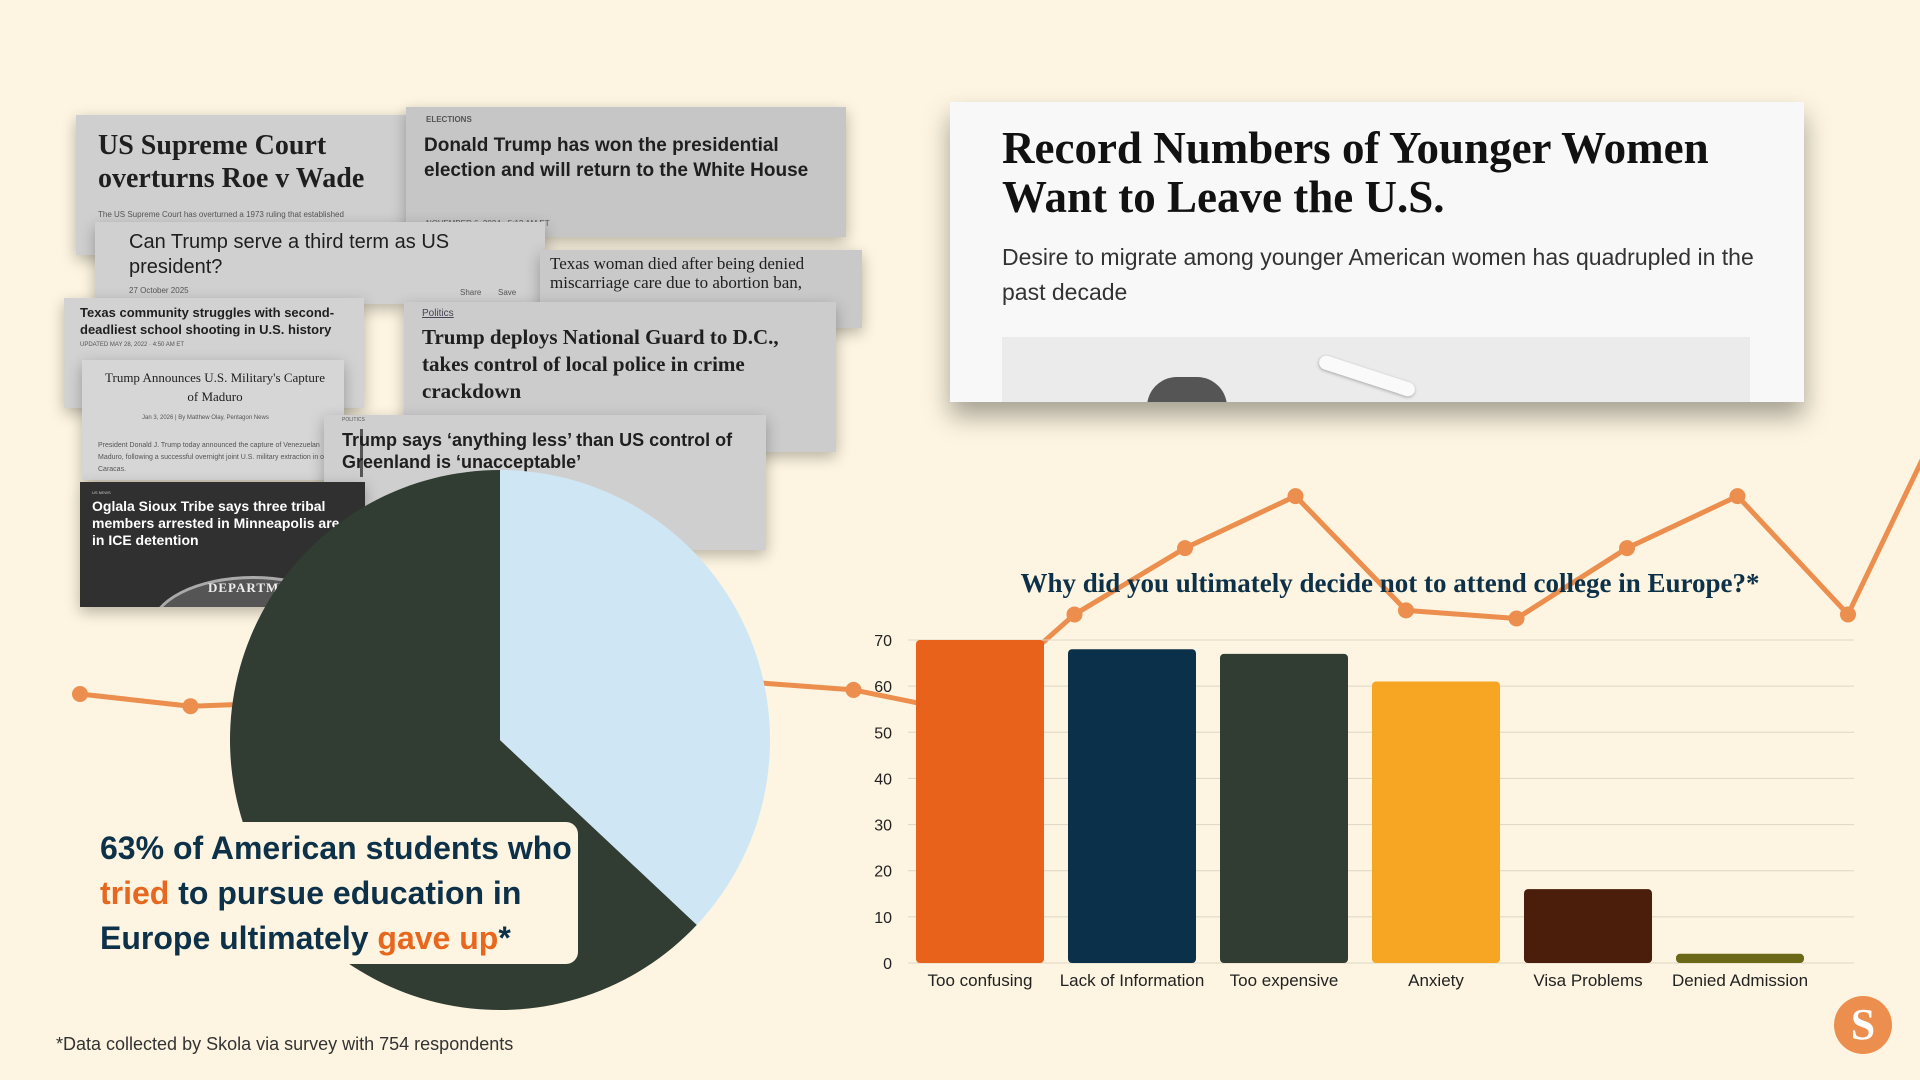 Image resolution: width=1920 pixels, height=1080 pixels. I want to click on pie-slice-other, so click(635, 697).